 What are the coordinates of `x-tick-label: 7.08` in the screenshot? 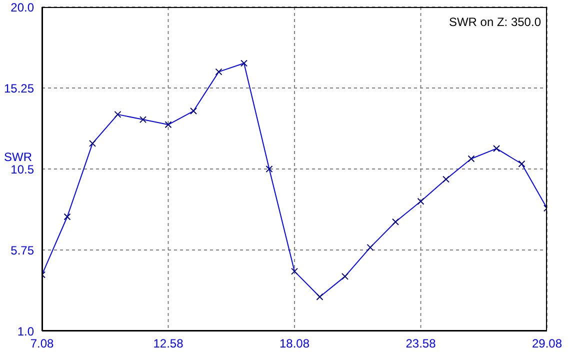 It's located at (42, 343).